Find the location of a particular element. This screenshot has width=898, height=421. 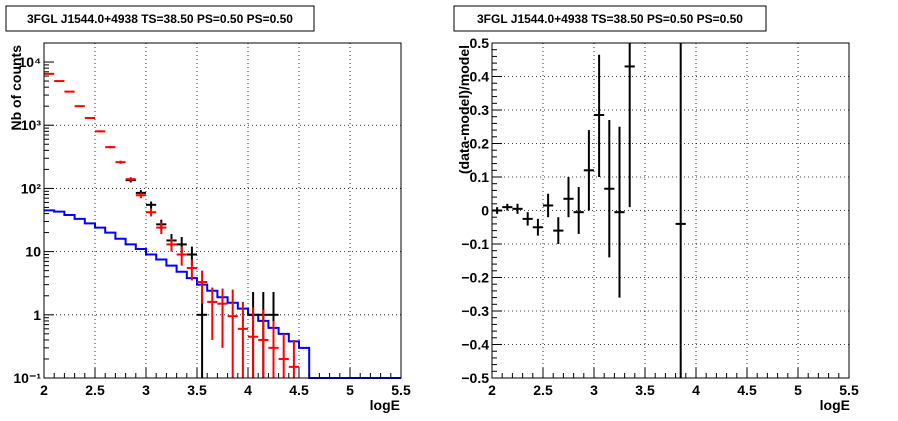

counts-x-tick-label: 3.5 is located at coordinates (197, 390).